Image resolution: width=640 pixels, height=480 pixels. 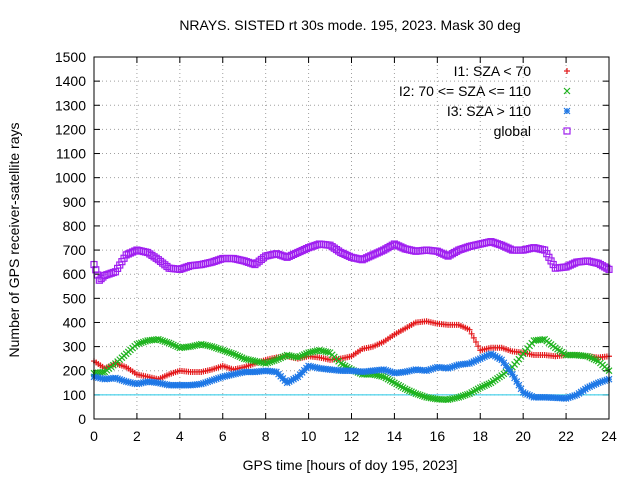 I want to click on x-axis-label: GPS time [hours of doy 195, 2023], so click(x=350, y=465).